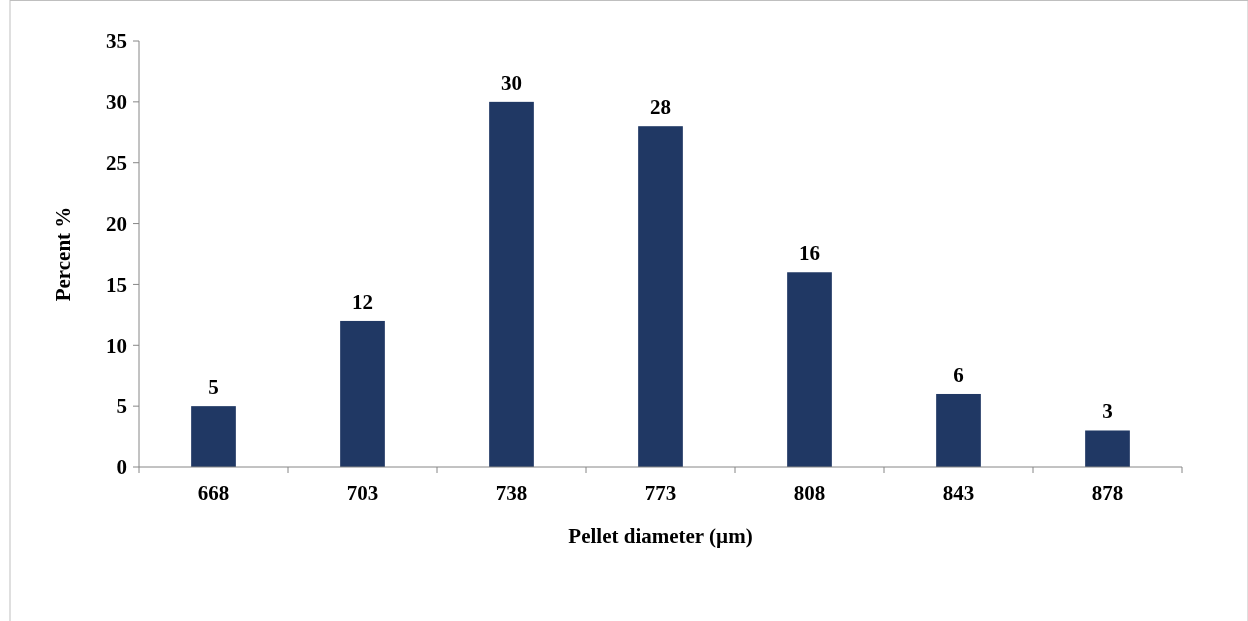  What do you see at coordinates (362, 493) in the screenshot?
I see `x-tick-label: 703` at bounding box center [362, 493].